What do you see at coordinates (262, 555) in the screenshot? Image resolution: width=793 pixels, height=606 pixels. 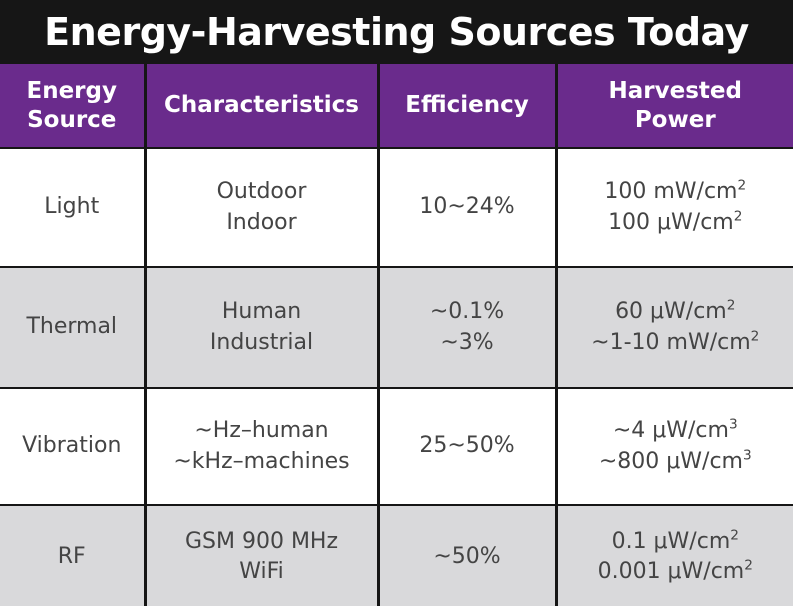 I see `cell-characteristics: GSM 900 MHz WiFi` at bounding box center [262, 555].